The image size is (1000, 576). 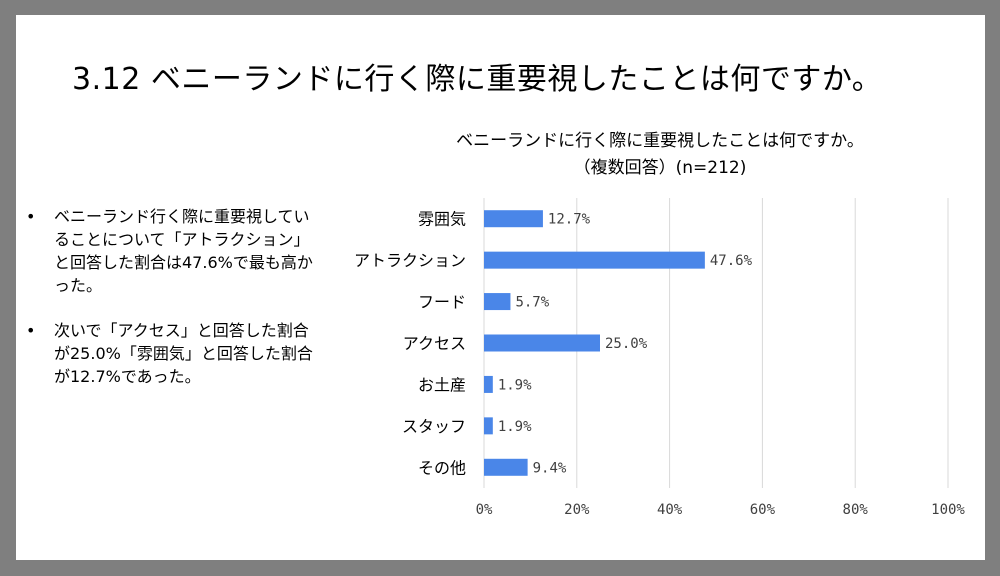 What do you see at coordinates (948, 510) in the screenshot?
I see `x-tick-label: 100%` at bounding box center [948, 510].